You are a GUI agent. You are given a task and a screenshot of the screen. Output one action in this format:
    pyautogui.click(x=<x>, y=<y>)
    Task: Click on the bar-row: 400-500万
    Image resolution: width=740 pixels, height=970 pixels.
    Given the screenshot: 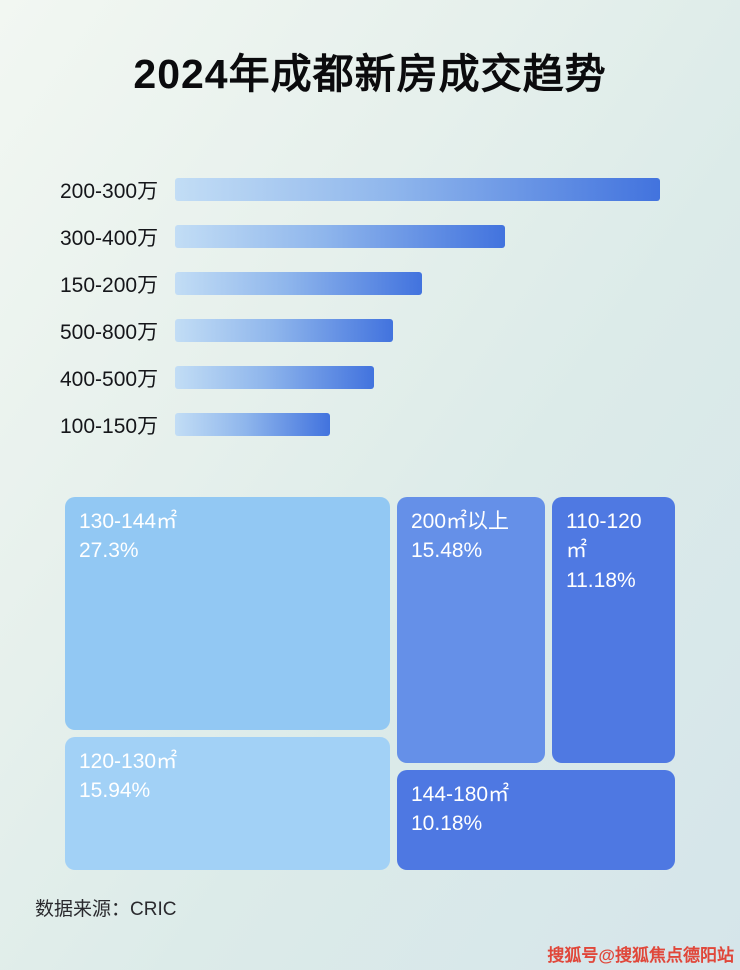 What is the action you would take?
    pyautogui.click(x=370, y=378)
    